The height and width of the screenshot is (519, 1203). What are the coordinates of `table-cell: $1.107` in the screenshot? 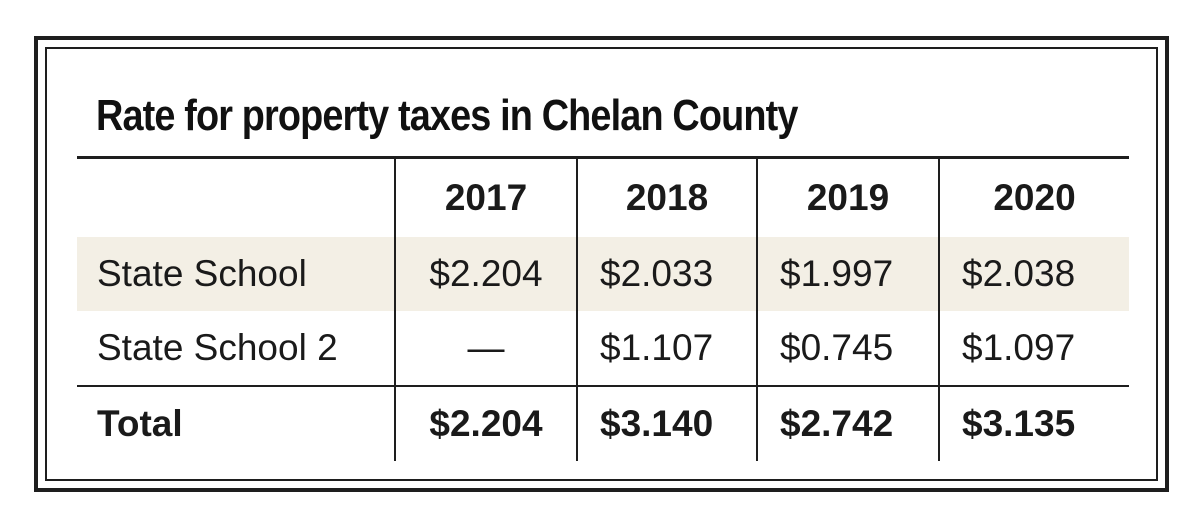 It's located at (666, 348).